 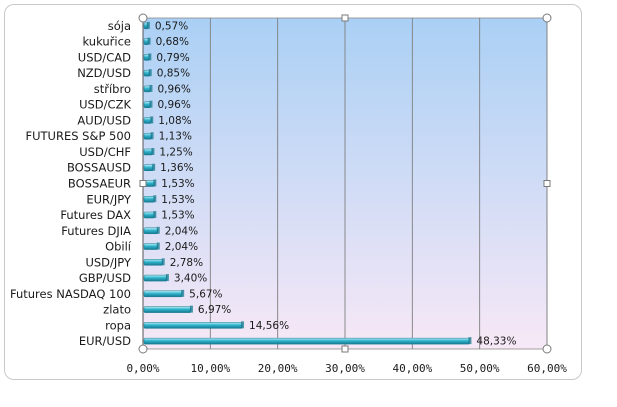 I want to click on data-label: 2,78%, so click(x=186, y=263).